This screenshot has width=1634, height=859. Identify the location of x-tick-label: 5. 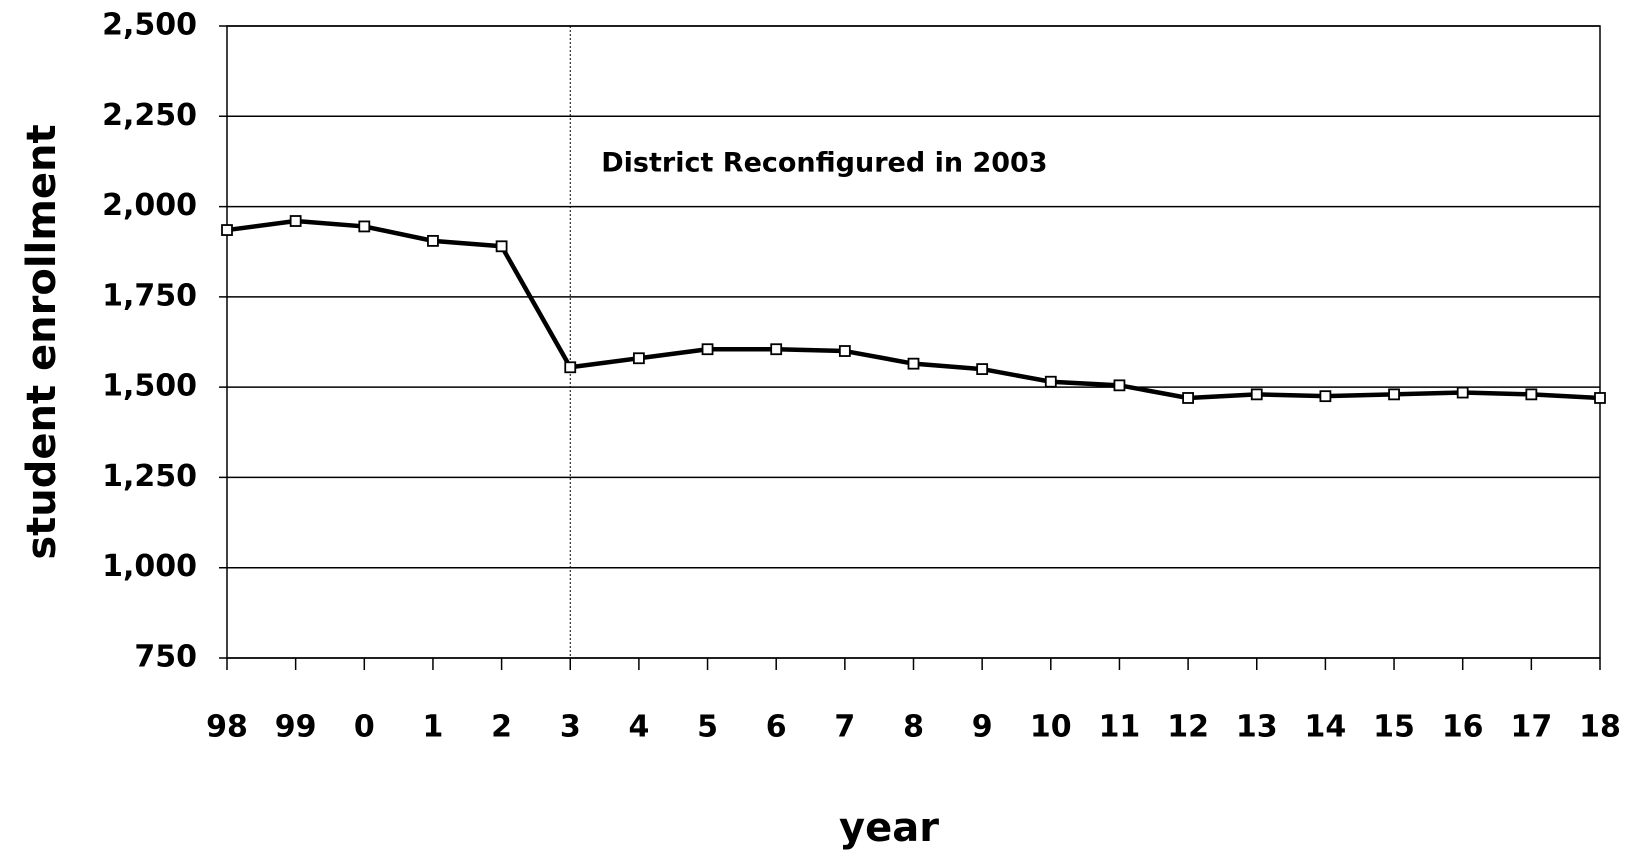
(707, 727).